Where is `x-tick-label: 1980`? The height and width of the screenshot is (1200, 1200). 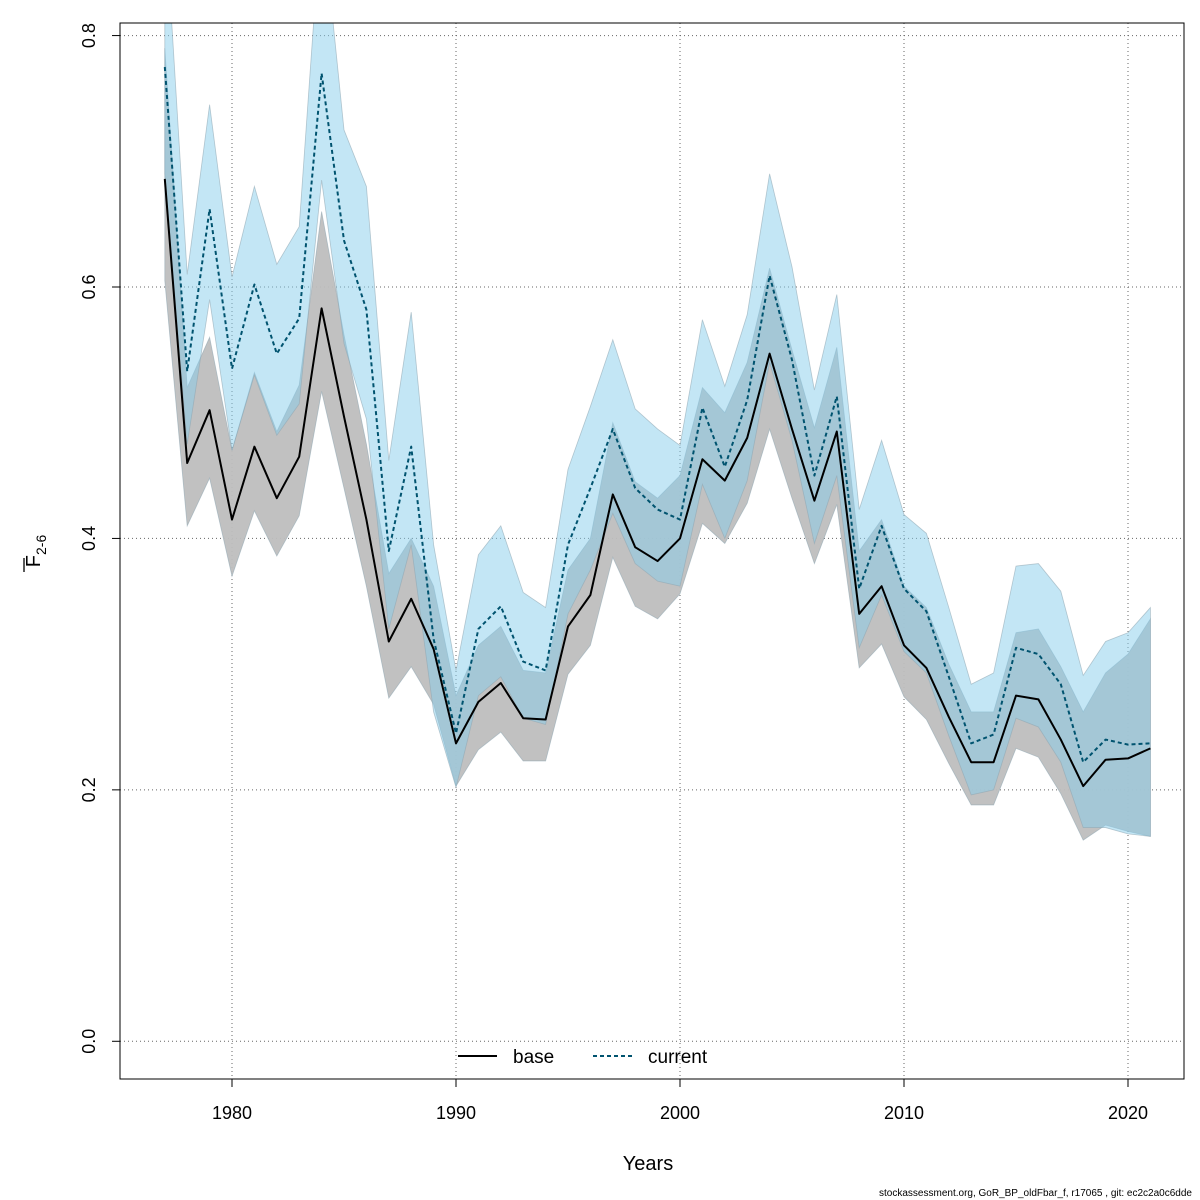 x-tick-label: 1980 is located at coordinates (232, 1113).